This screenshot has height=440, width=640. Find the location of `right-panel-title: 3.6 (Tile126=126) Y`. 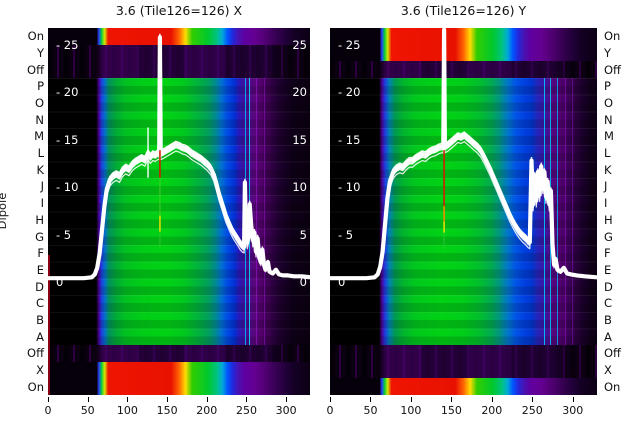

right-panel-title: 3.6 (Tile126=126) Y is located at coordinates (463, 10).